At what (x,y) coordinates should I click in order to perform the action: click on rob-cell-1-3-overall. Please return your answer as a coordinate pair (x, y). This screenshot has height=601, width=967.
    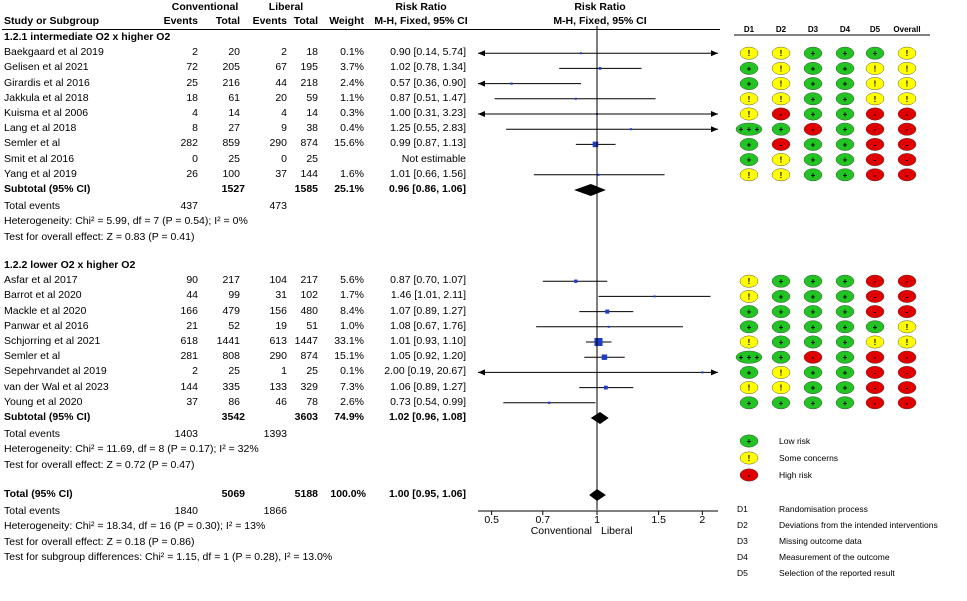
    Looking at the image, I should click on (907, 84).